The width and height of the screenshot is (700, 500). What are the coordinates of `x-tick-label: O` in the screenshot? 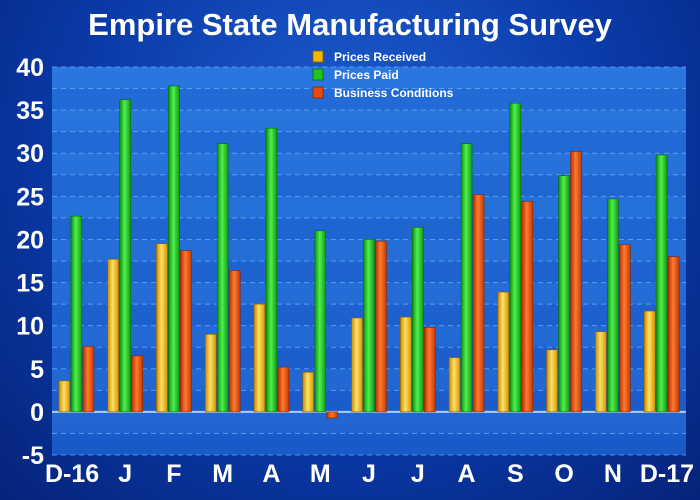 It's located at (563, 474).